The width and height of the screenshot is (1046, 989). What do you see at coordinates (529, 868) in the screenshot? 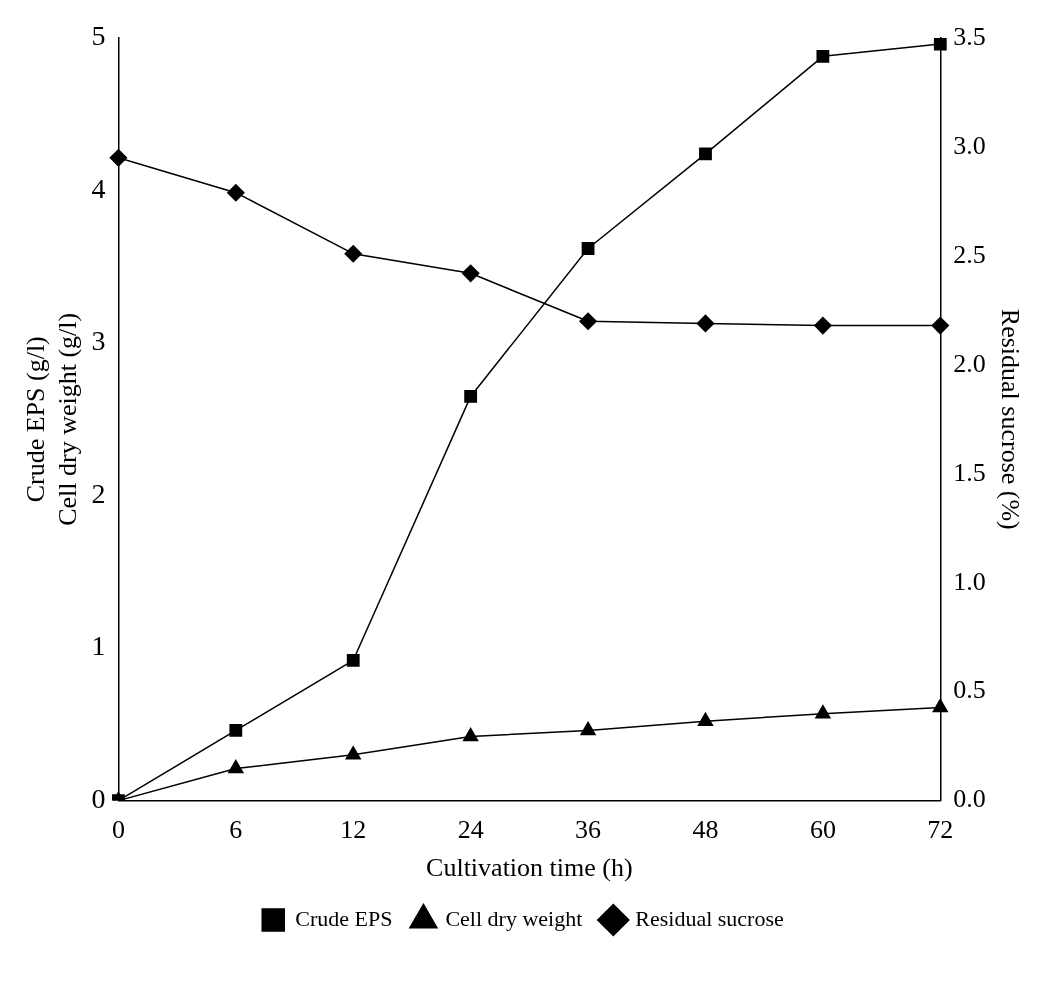
I see `x-axis-title: Cultivation time (h)` at bounding box center [529, 868].